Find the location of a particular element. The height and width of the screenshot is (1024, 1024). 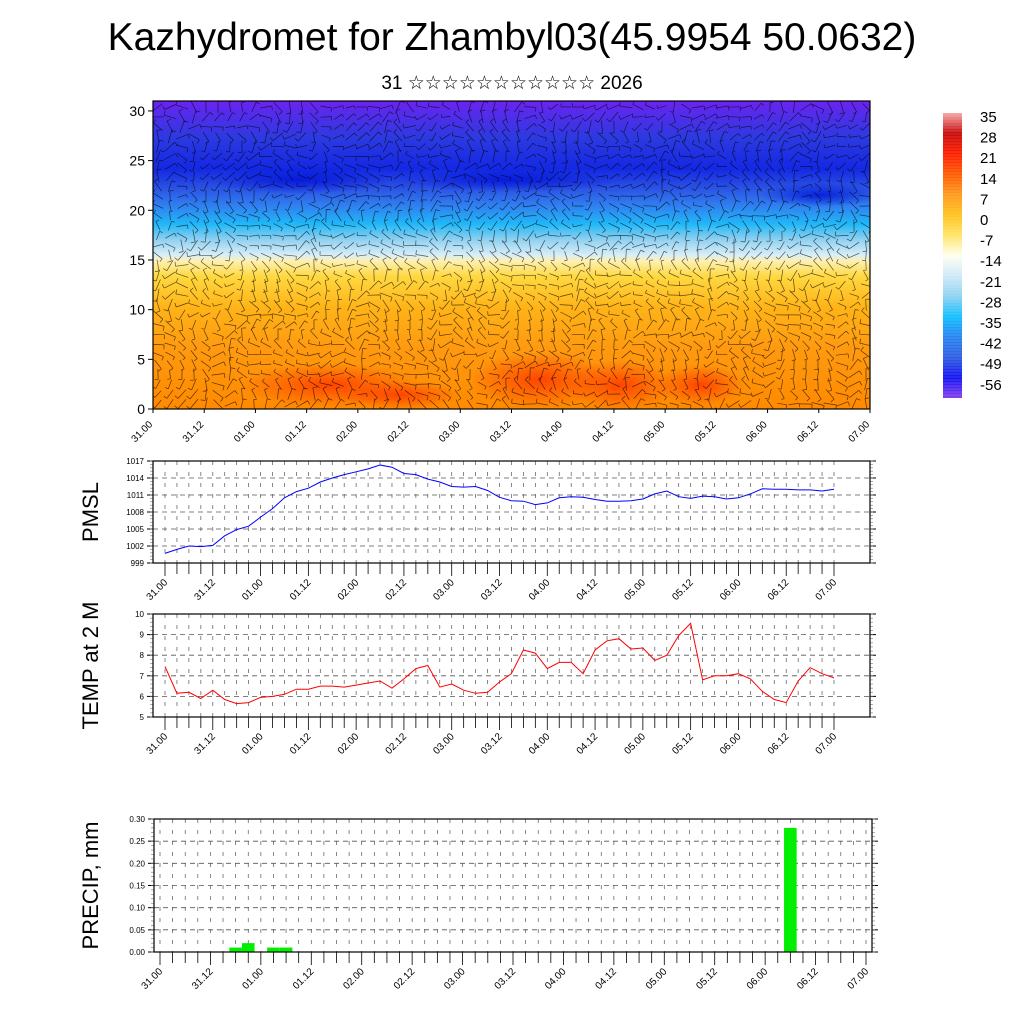

colorbar-label: -21 is located at coordinates (991, 282).